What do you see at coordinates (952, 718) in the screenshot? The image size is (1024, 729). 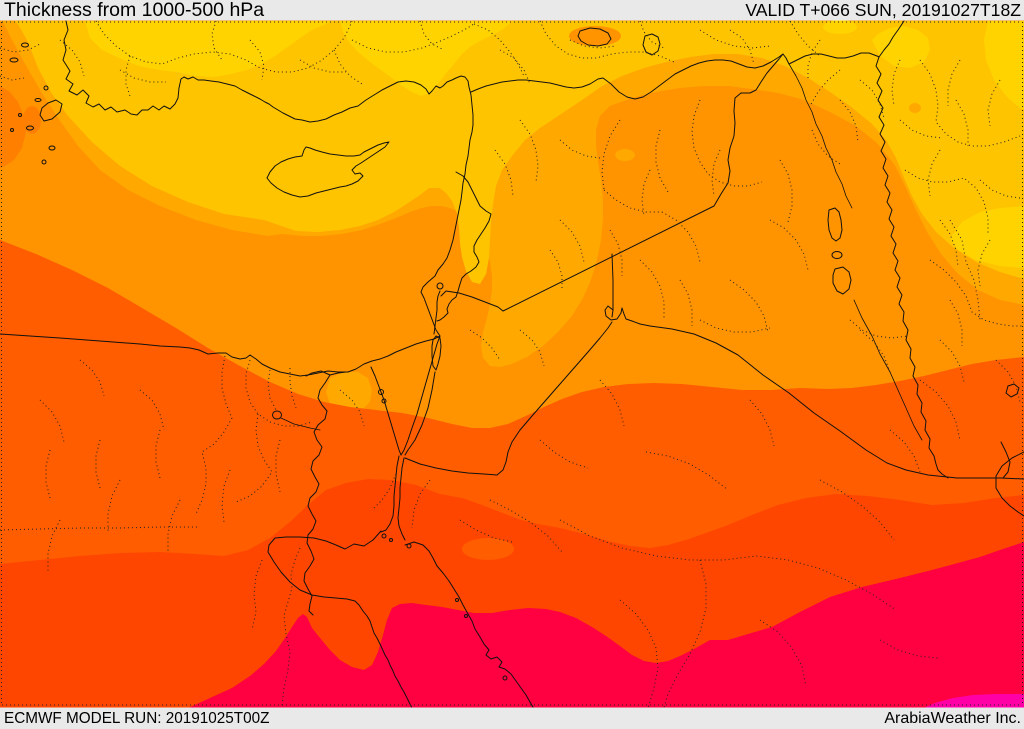 I see `svg-text: ArabiaWeather Inc.` at bounding box center [952, 718].